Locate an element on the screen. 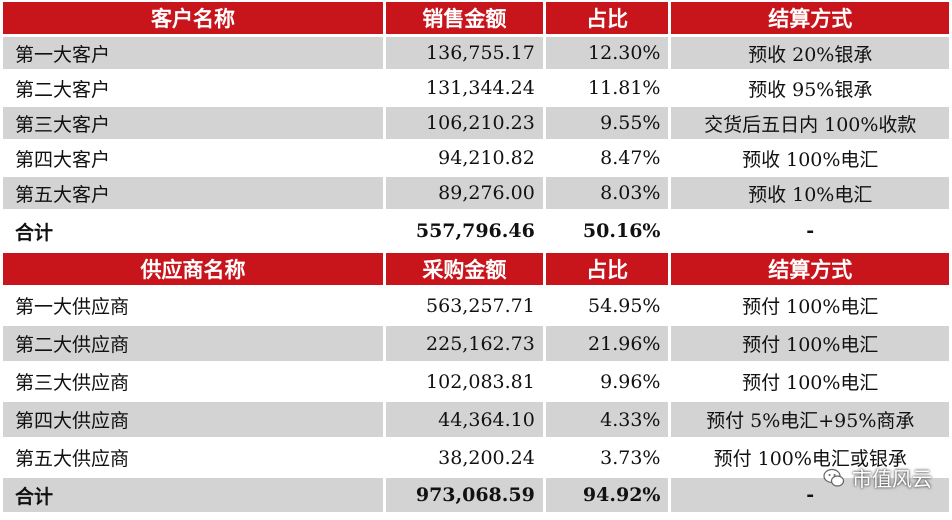 This screenshot has height=520, width=952. table-row: 第四大客户 94,210.82 8.47% 预收 100%电汇 is located at coordinates (476, 158).